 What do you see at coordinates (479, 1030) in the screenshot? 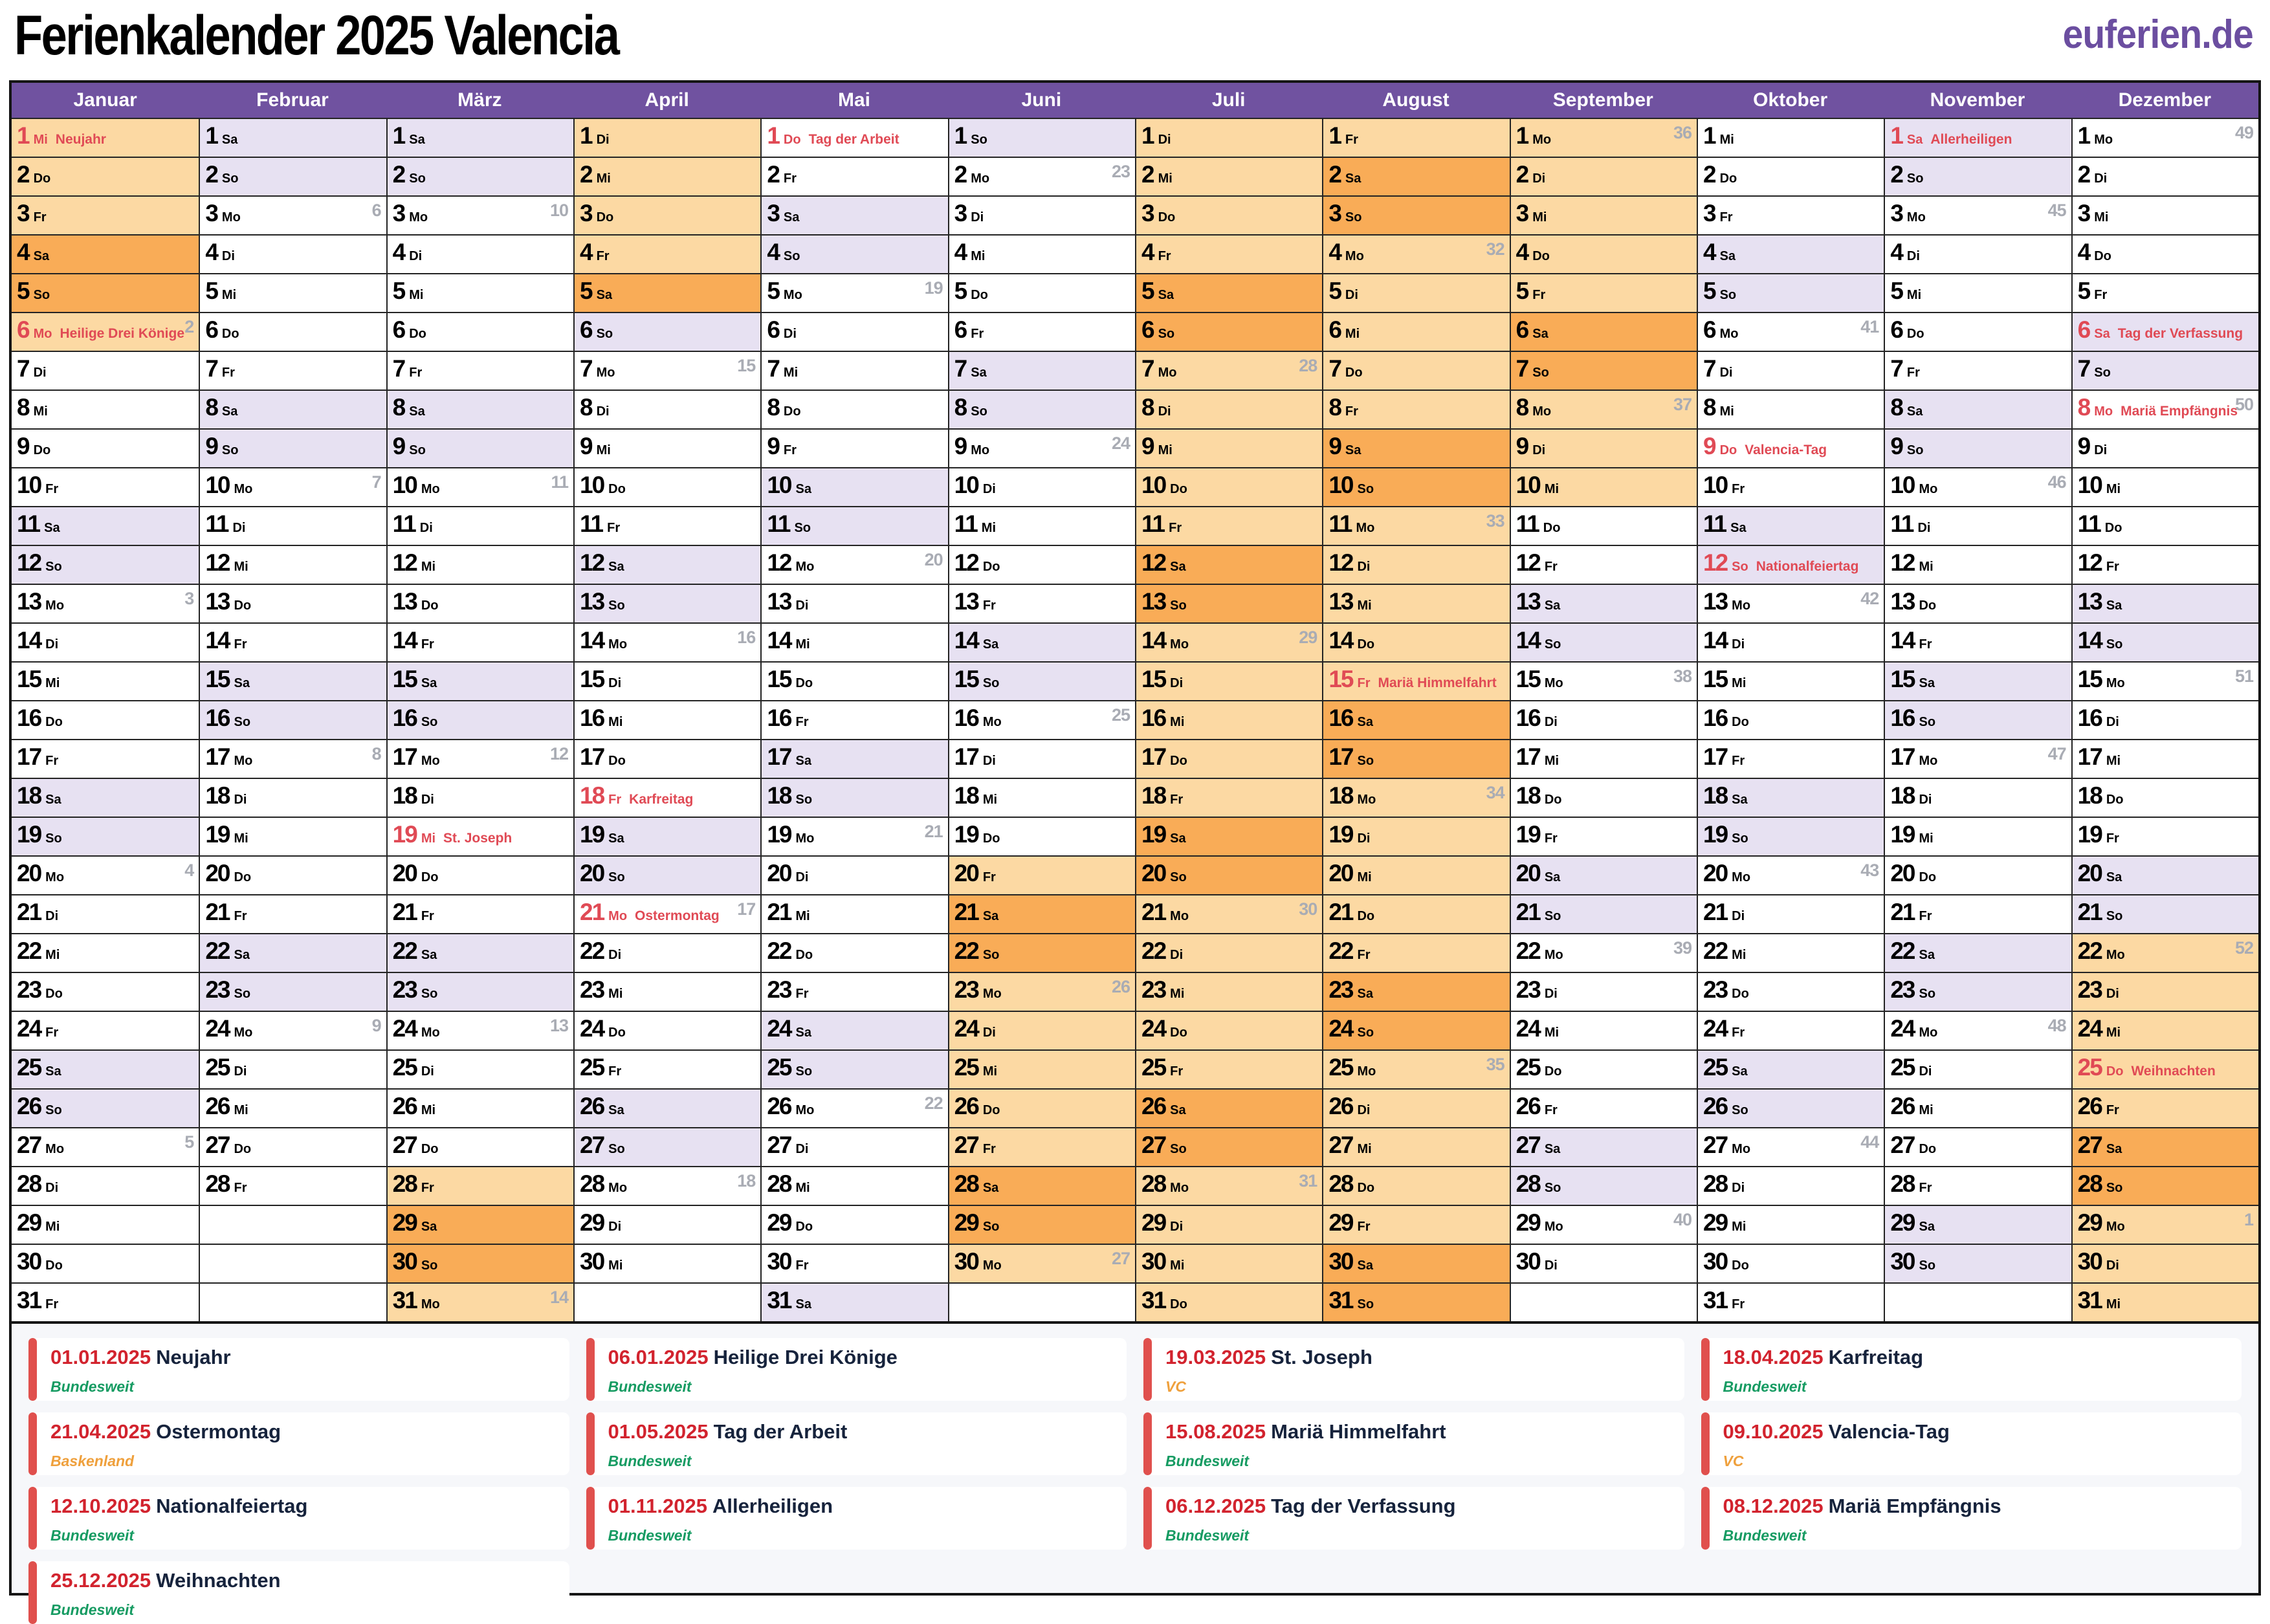
I see `day-cell: 24 Mo 13` at bounding box center [479, 1030].